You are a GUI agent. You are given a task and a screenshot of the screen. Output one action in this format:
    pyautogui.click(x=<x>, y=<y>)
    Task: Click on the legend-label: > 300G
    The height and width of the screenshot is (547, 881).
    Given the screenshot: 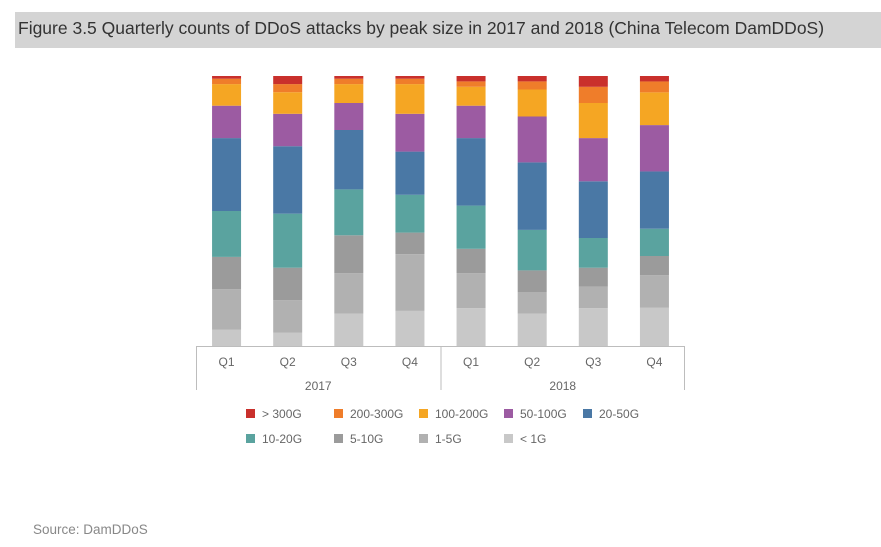 What is the action you would take?
    pyautogui.click(x=282, y=414)
    